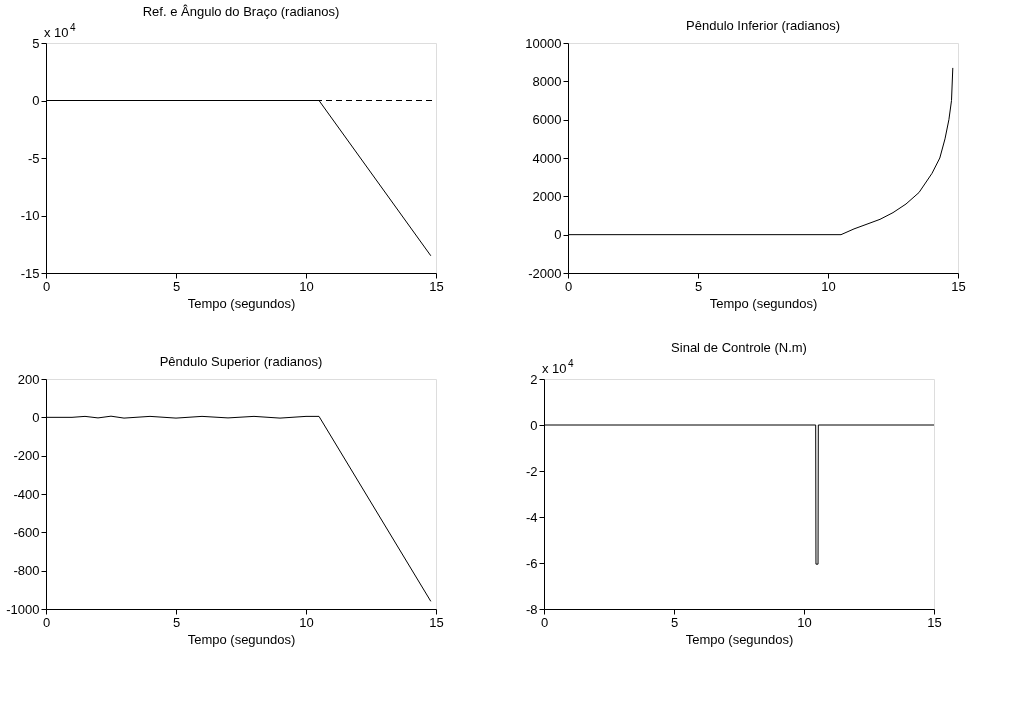 This screenshot has height=720, width=1015. What do you see at coordinates (26, 532) in the screenshot?
I see `y-tick-label: -600` at bounding box center [26, 532].